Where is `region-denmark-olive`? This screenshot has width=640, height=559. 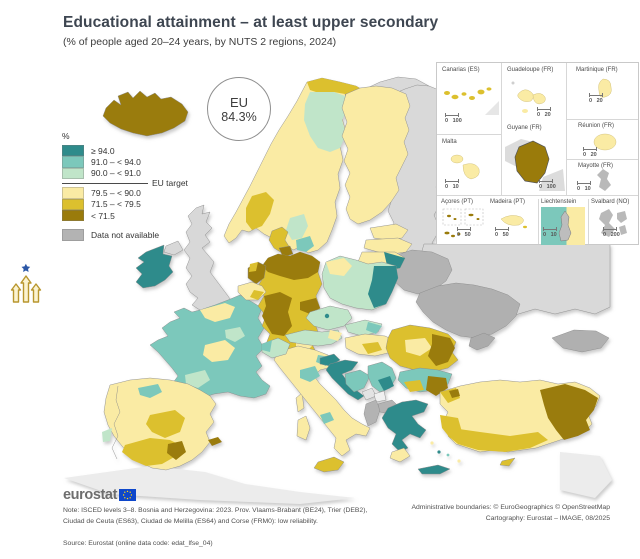 region-denmark-olive is located at coordinates (286, 251).